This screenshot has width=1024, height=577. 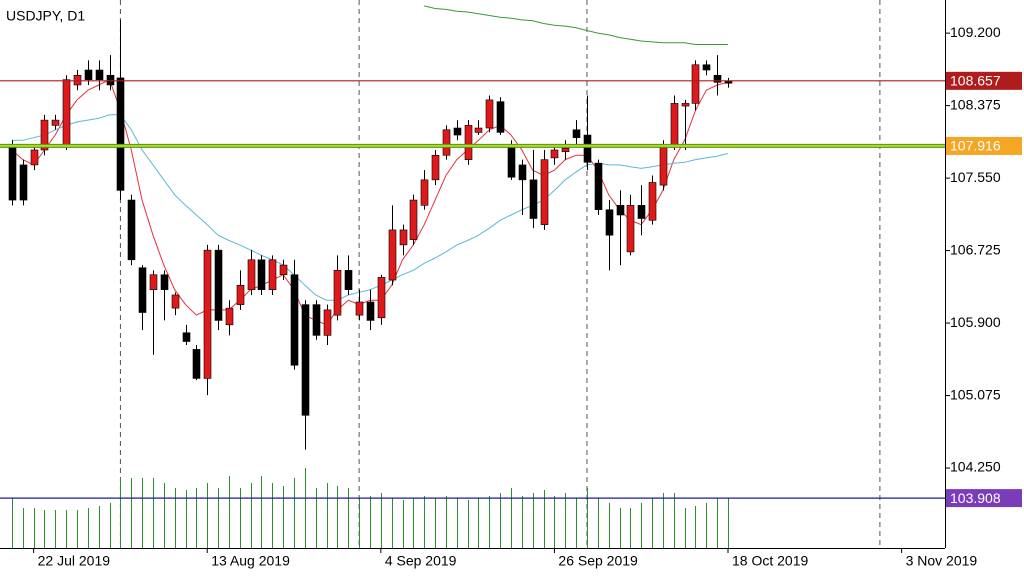 What do you see at coordinates (975, 322) in the screenshot?
I see `y-tick-label: 105.900` at bounding box center [975, 322].